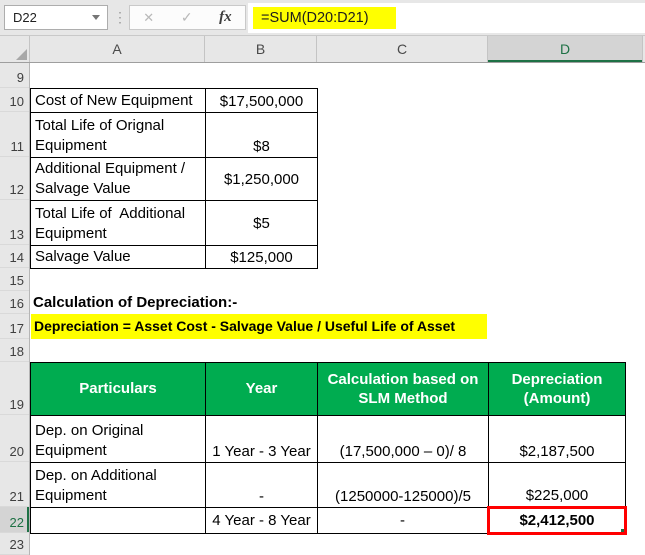 The height and width of the screenshot is (555, 645). I want to click on cell-b22: 4 Year - 8 Year, so click(261, 520).